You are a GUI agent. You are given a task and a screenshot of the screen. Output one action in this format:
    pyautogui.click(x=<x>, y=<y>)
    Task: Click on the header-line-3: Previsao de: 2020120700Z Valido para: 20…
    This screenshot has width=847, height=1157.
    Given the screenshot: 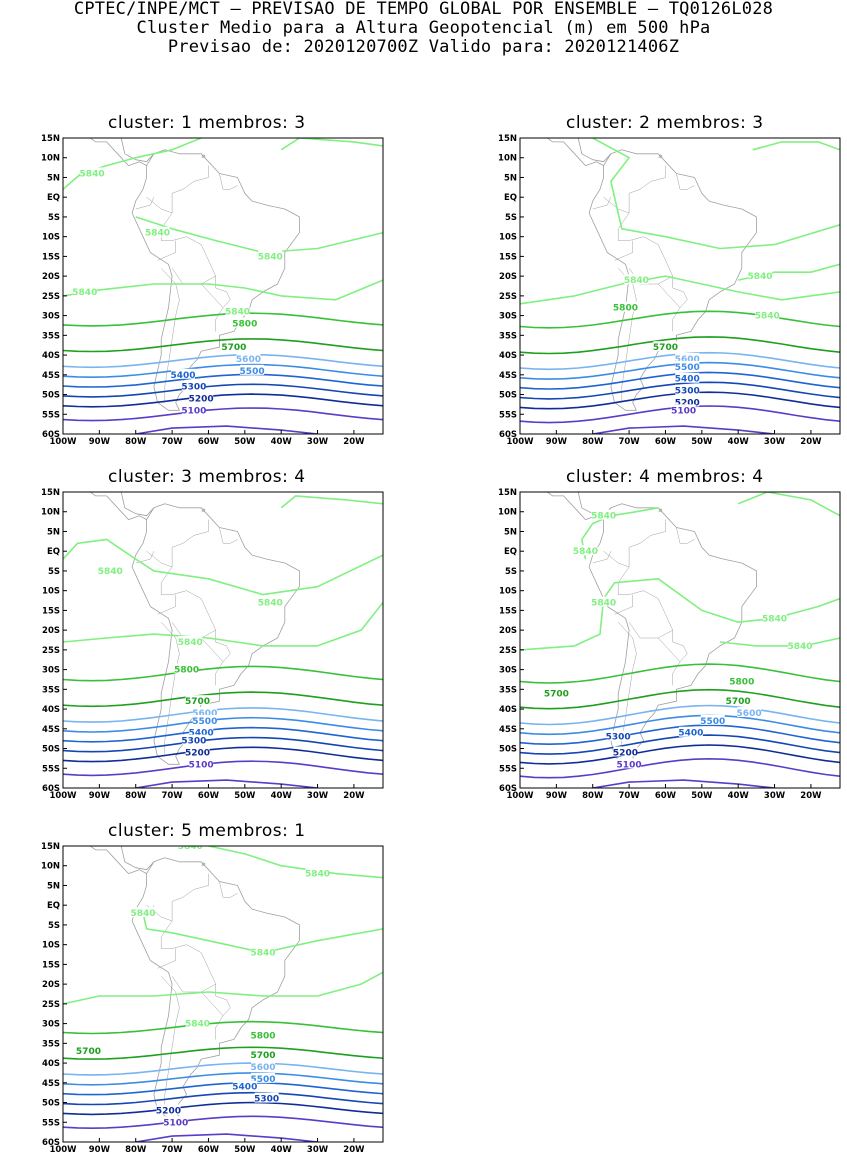 What is the action you would take?
    pyautogui.click(x=423, y=47)
    